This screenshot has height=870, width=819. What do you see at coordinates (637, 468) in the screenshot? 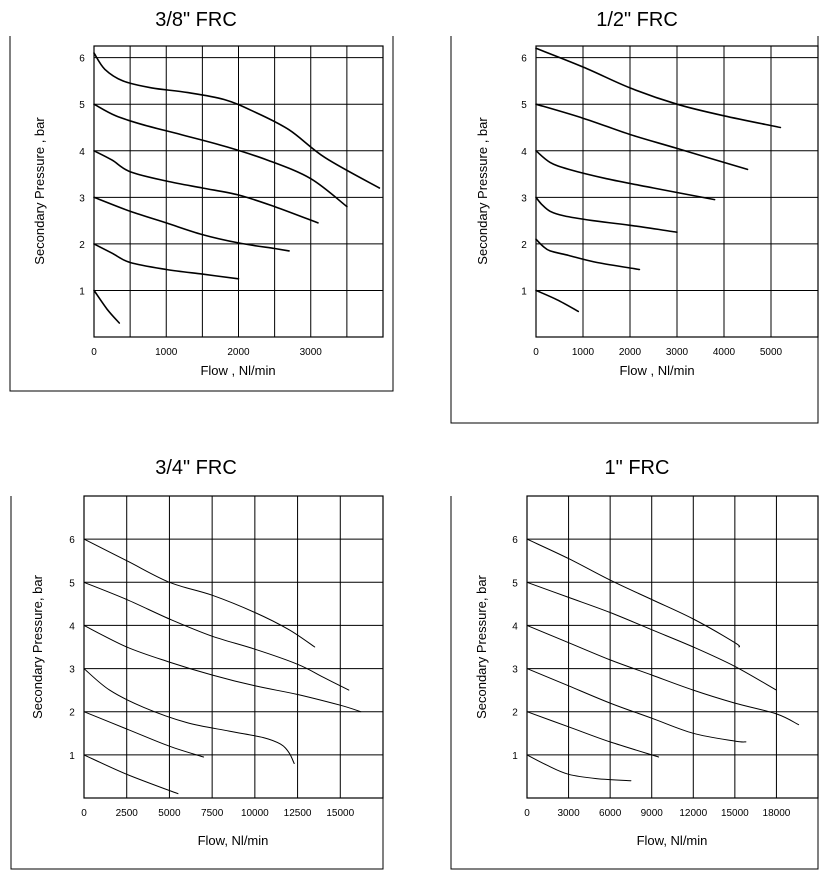
I see `chart-title: 1" FRC` at bounding box center [637, 468].